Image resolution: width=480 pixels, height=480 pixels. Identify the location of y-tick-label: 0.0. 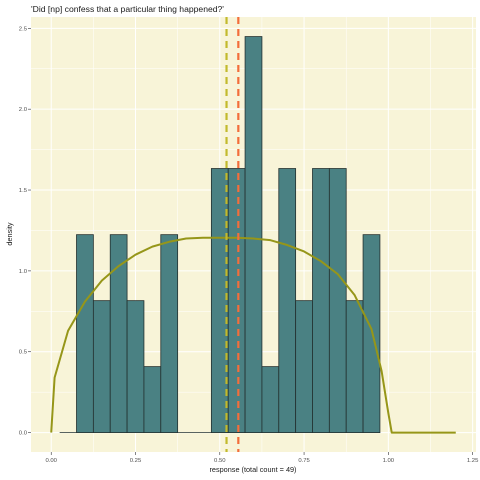
(23, 434).